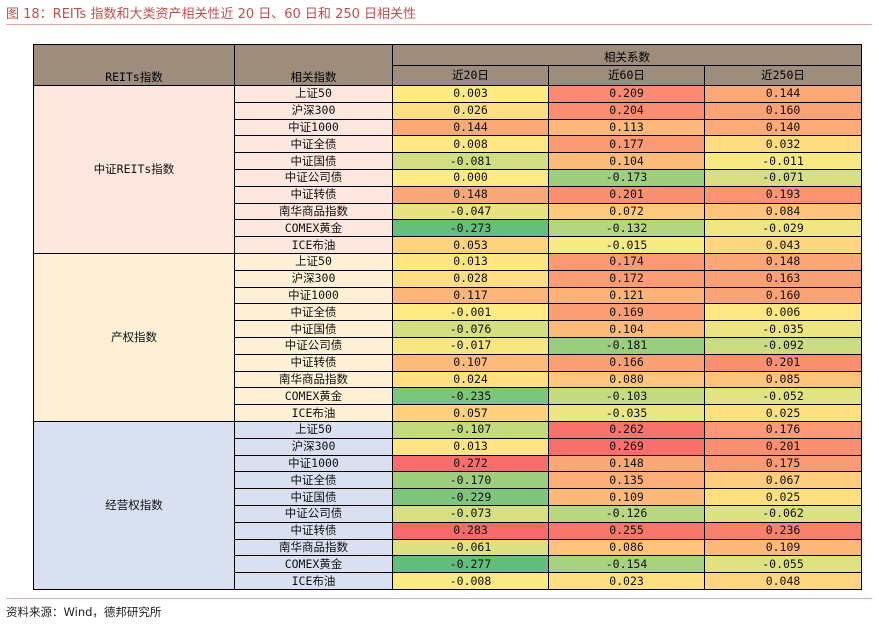 The width and height of the screenshot is (879, 625). What do you see at coordinates (783, 161) in the screenshot?
I see `correlation-value-v250: -0.011` at bounding box center [783, 161].